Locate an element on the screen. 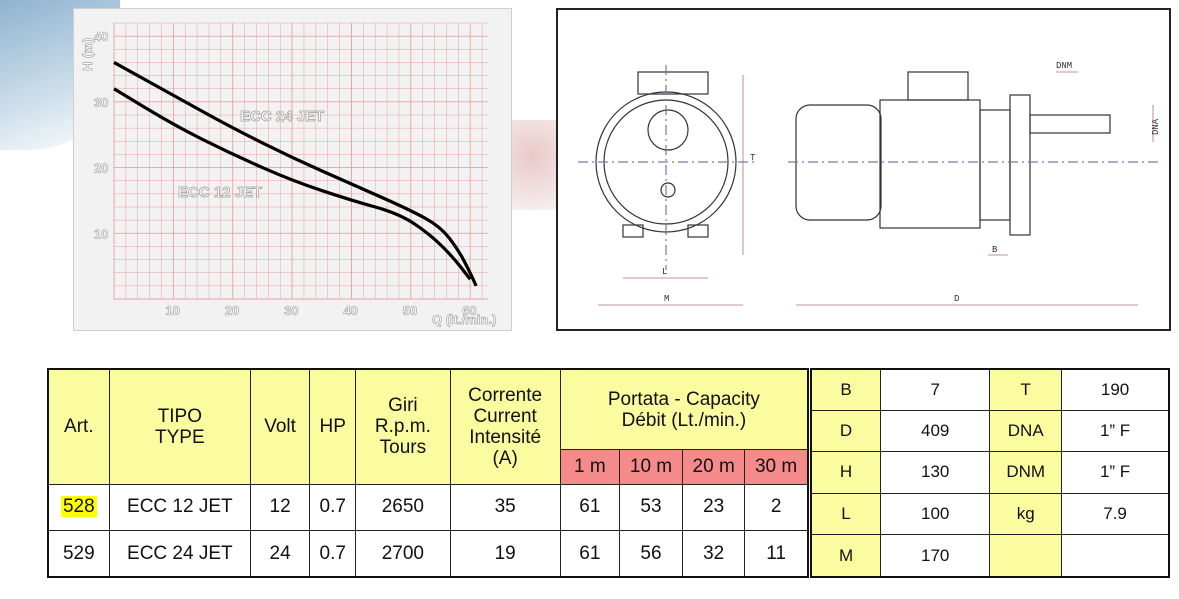  cell-tipo: ECC 24 JET is located at coordinates (180, 554).